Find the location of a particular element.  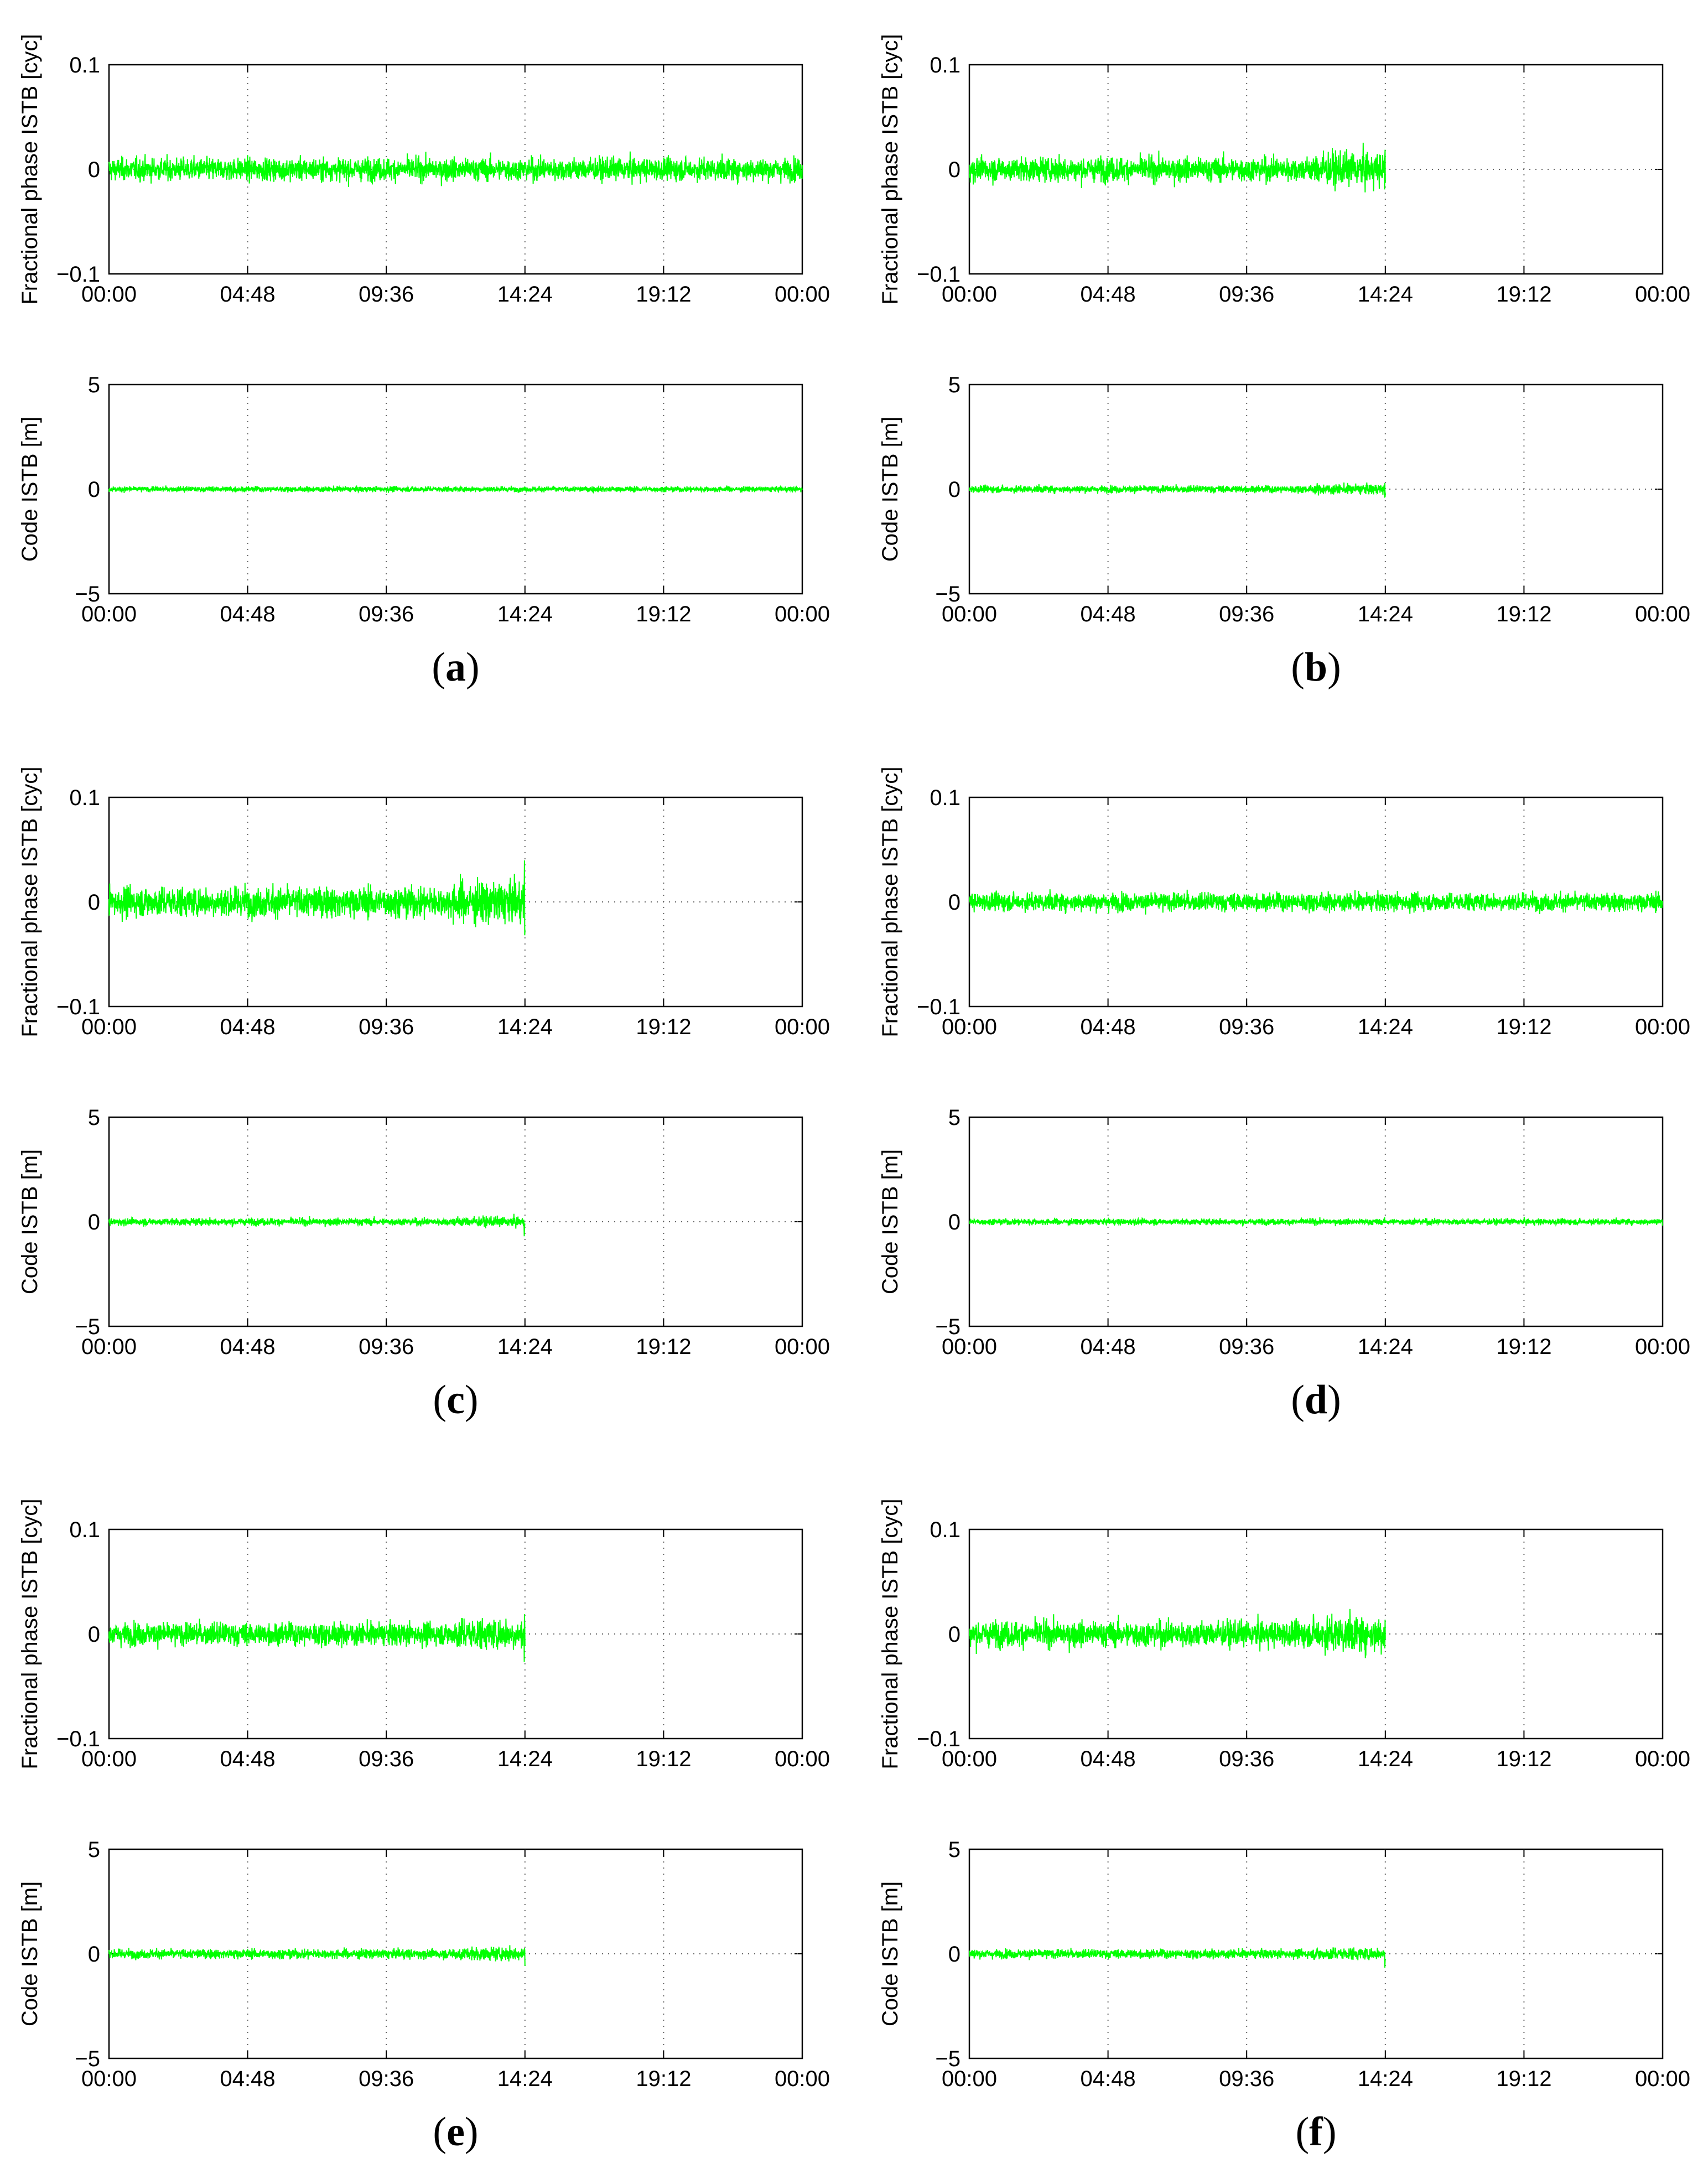

panel-label: (e) is located at coordinates (455, 2132).